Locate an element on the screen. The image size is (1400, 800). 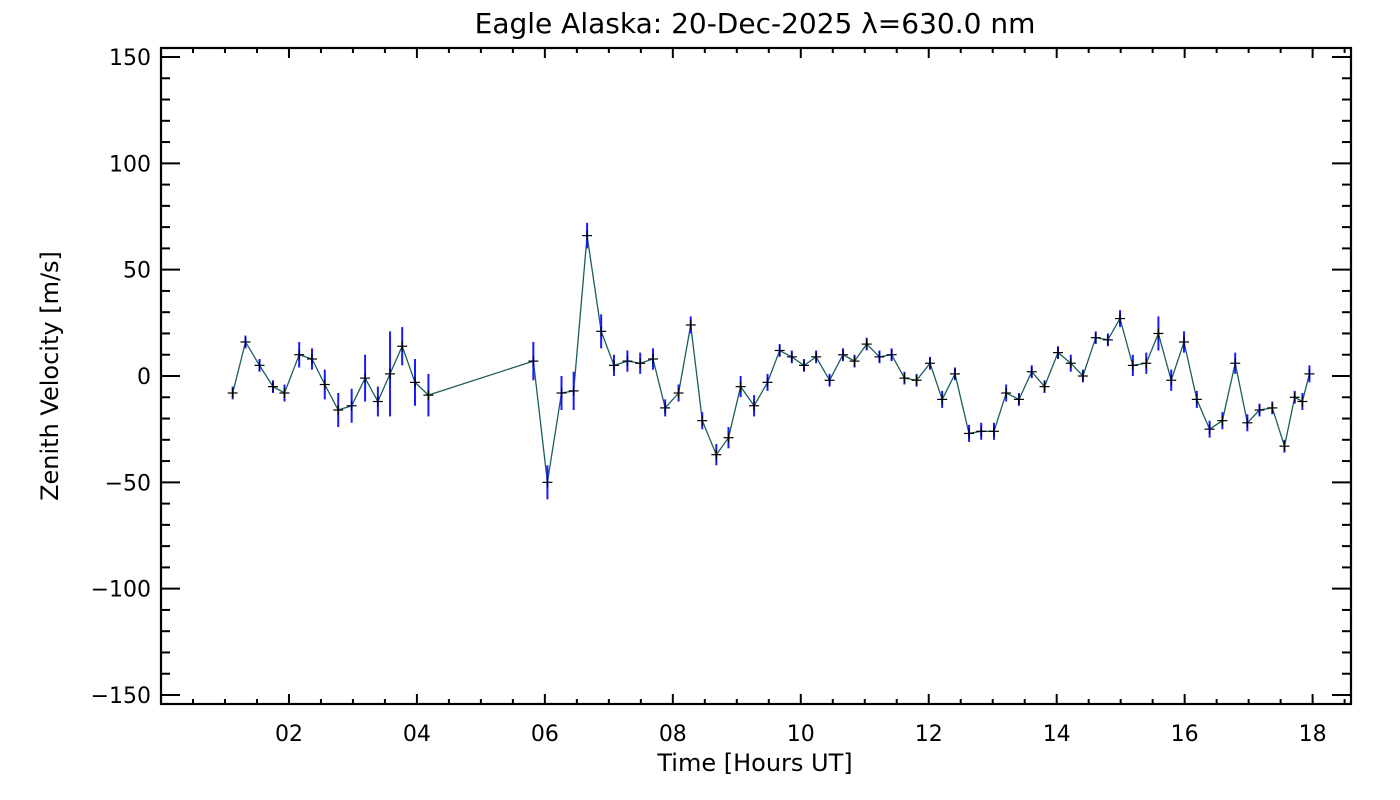
chart-title: Eagle Alaska: 20-Dec-2025 λ=630.0 nm is located at coordinates (755, 23).